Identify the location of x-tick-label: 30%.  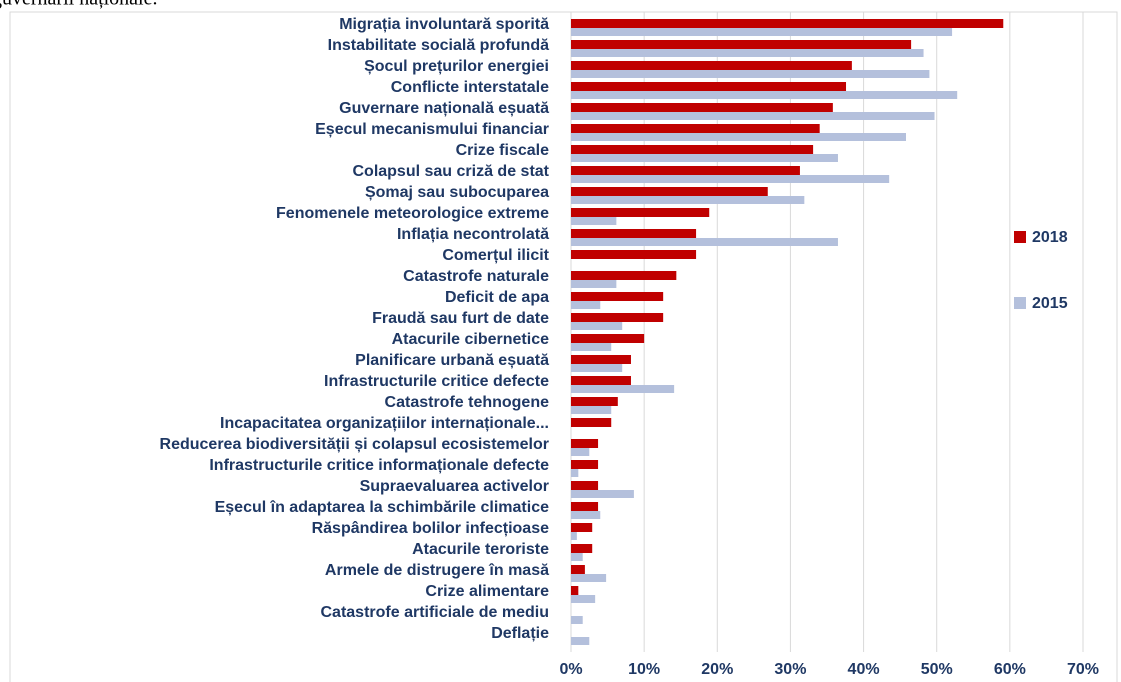
(790, 669).